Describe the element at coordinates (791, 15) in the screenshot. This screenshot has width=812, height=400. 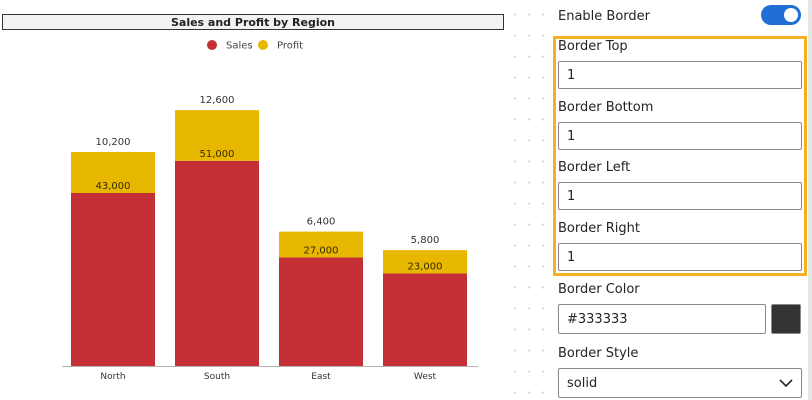
I see `toggle-knob` at that location.